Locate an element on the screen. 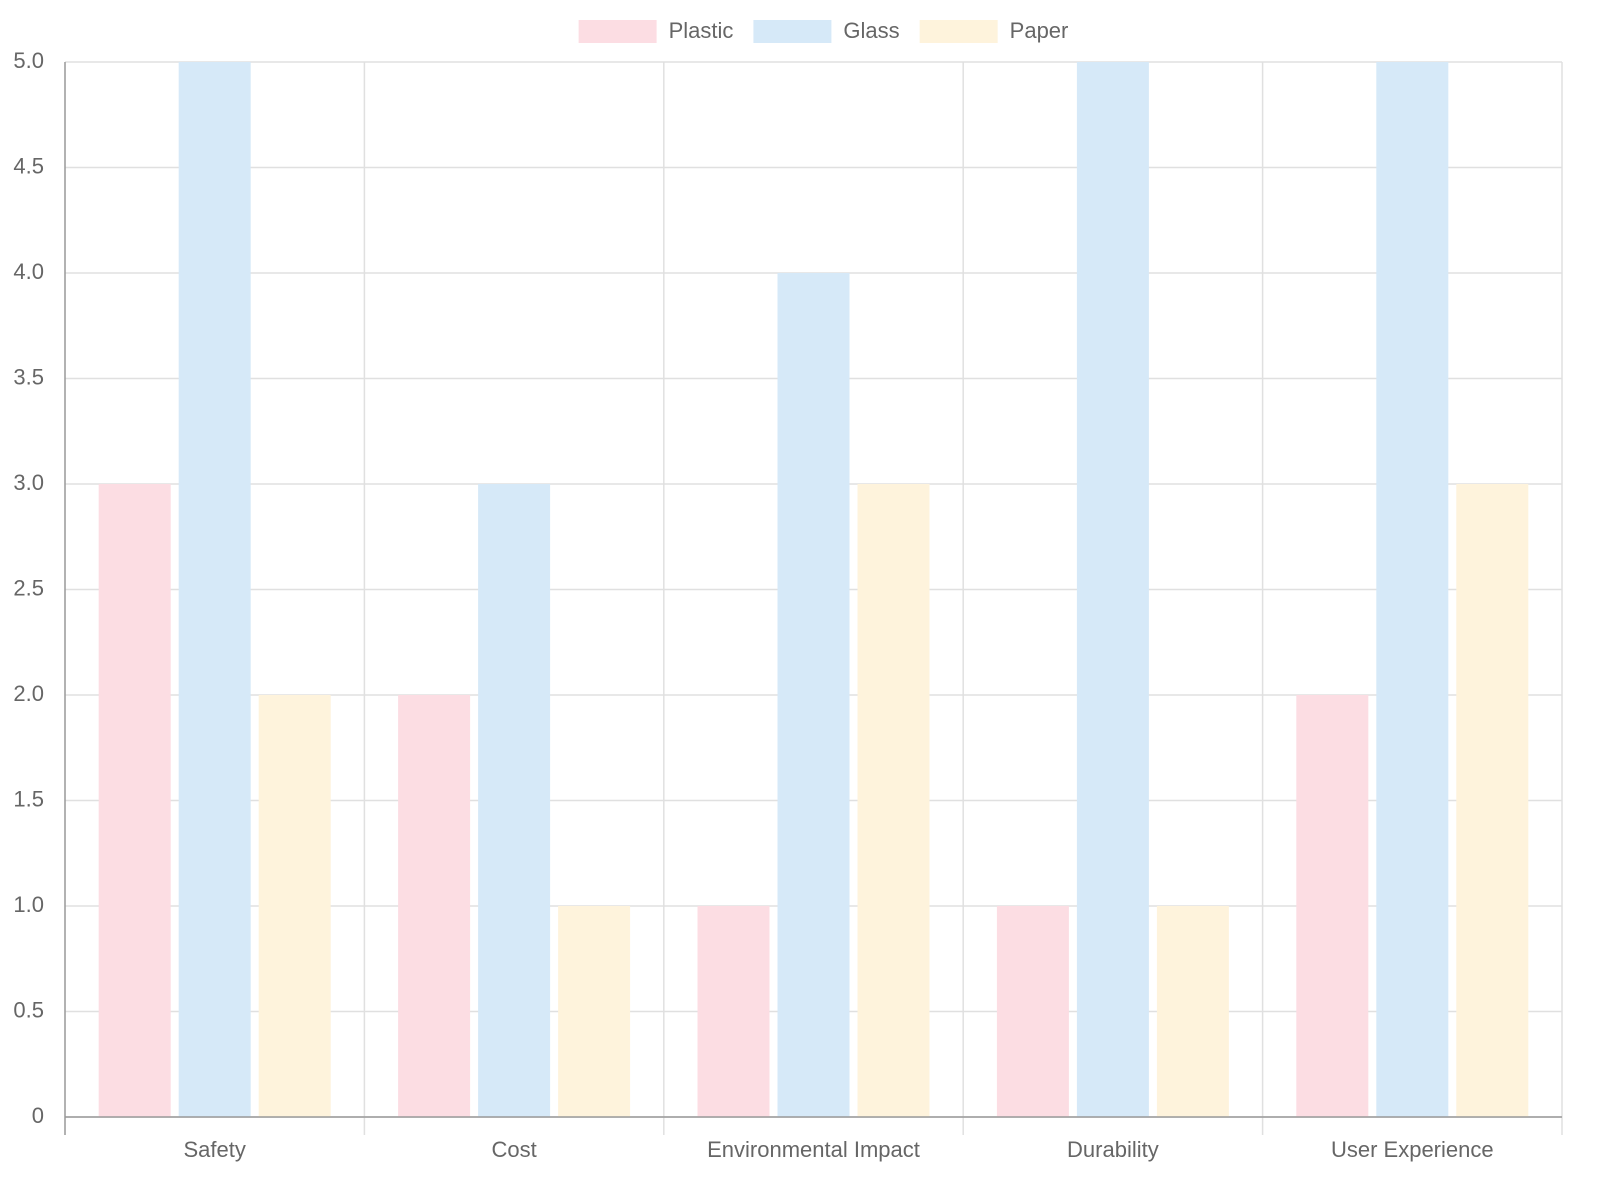  legend-label: Plastic is located at coordinates (701, 30).